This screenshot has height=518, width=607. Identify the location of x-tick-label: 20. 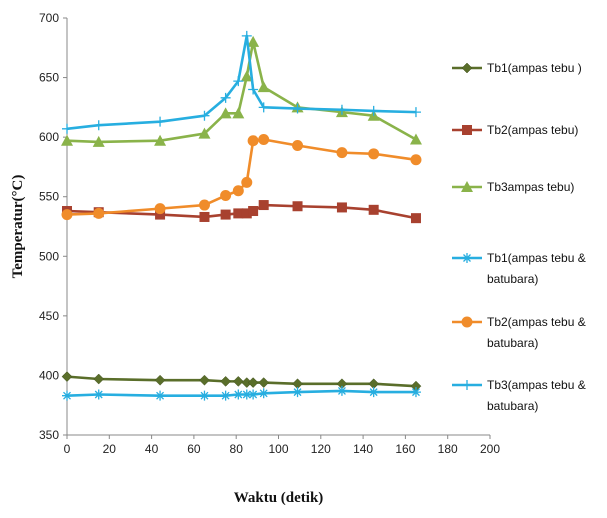
(110, 449).